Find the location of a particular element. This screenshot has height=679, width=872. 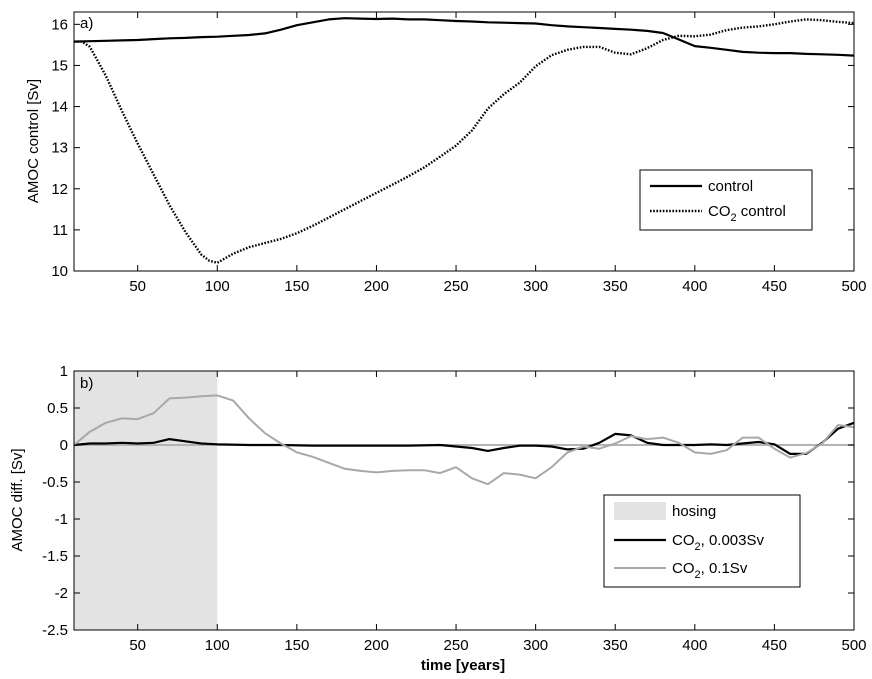

x-tick-label-a-50: 50 is located at coordinates (137, 286).